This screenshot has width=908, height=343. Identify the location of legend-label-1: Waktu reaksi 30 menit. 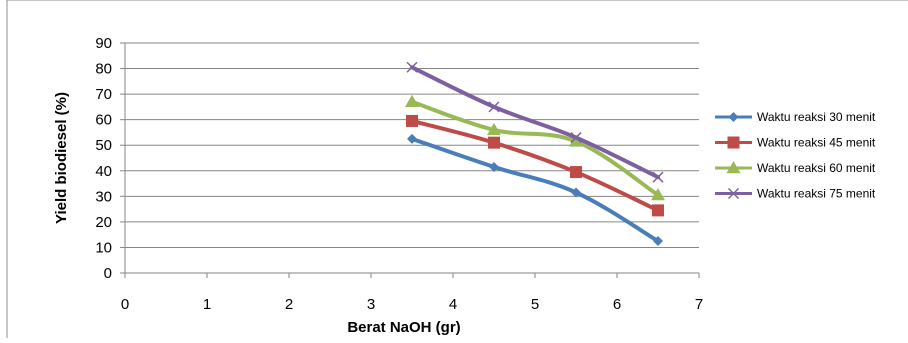
(816, 117).